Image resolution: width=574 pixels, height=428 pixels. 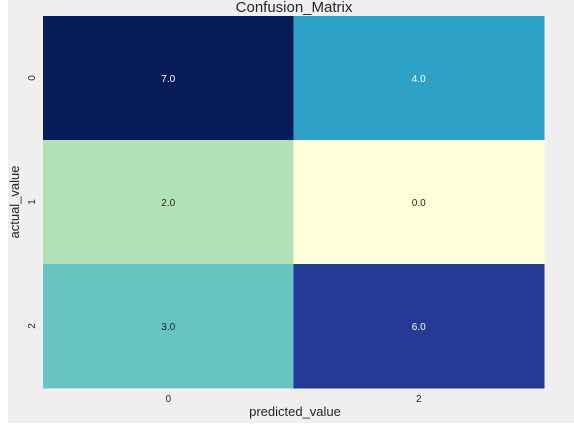 I want to click on cell-value-label-2-1: 6.0, so click(x=419, y=327).